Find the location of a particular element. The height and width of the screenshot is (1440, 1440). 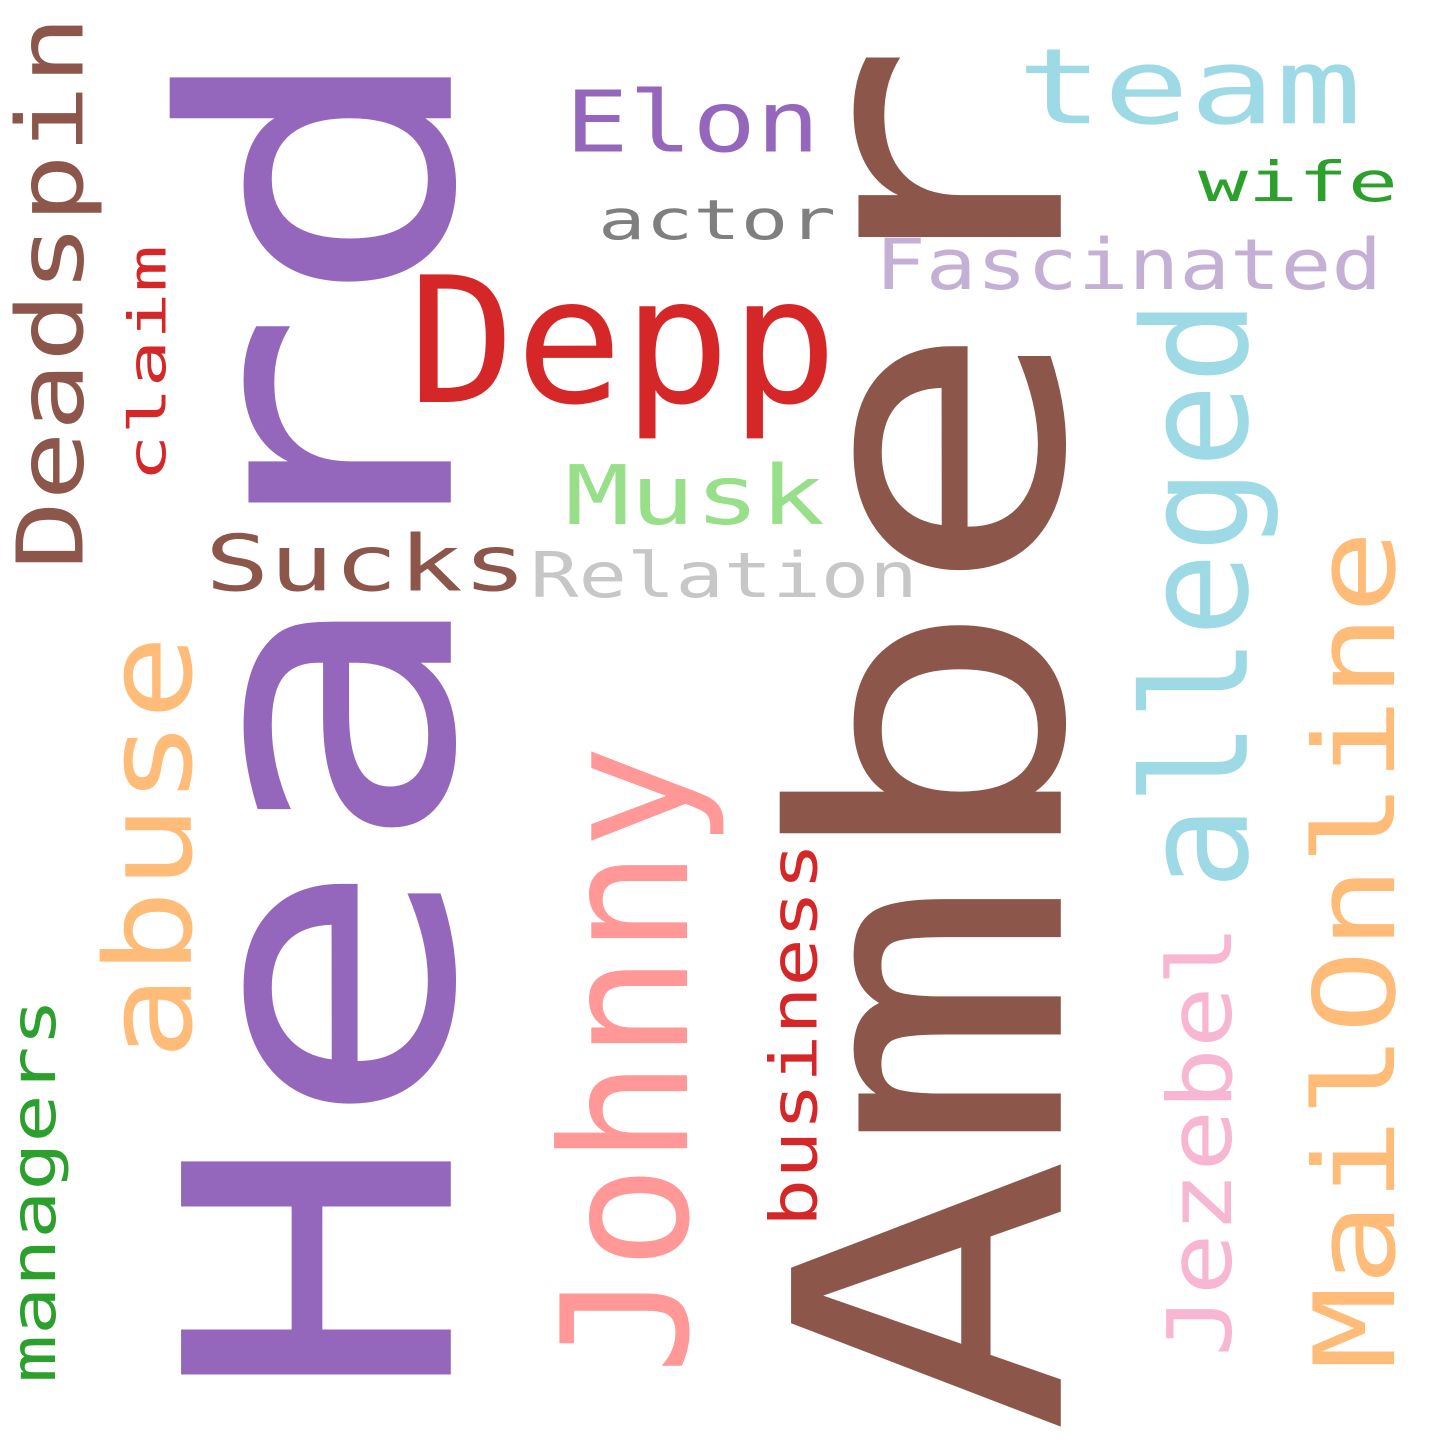

word-musk: Musk is located at coordinates (695, 495).